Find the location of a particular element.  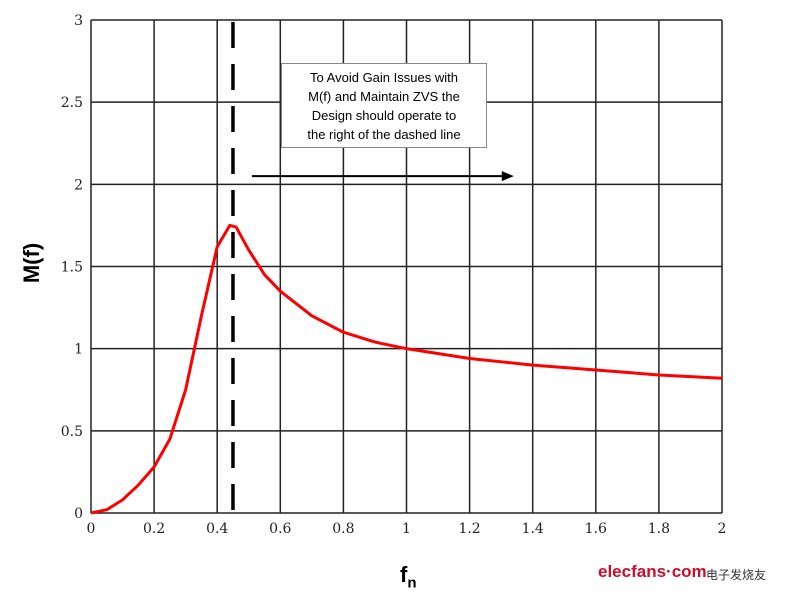

annotation-line: the right of the dashed line is located at coordinates (384, 134).